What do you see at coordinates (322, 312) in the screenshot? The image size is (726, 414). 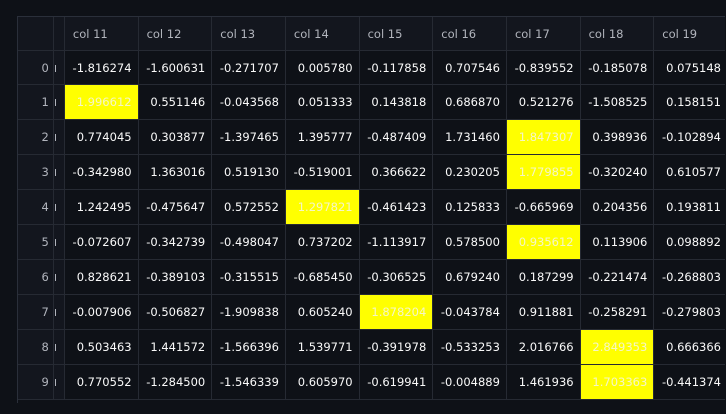 I see `data-cell: 0.605240` at bounding box center [322, 312].